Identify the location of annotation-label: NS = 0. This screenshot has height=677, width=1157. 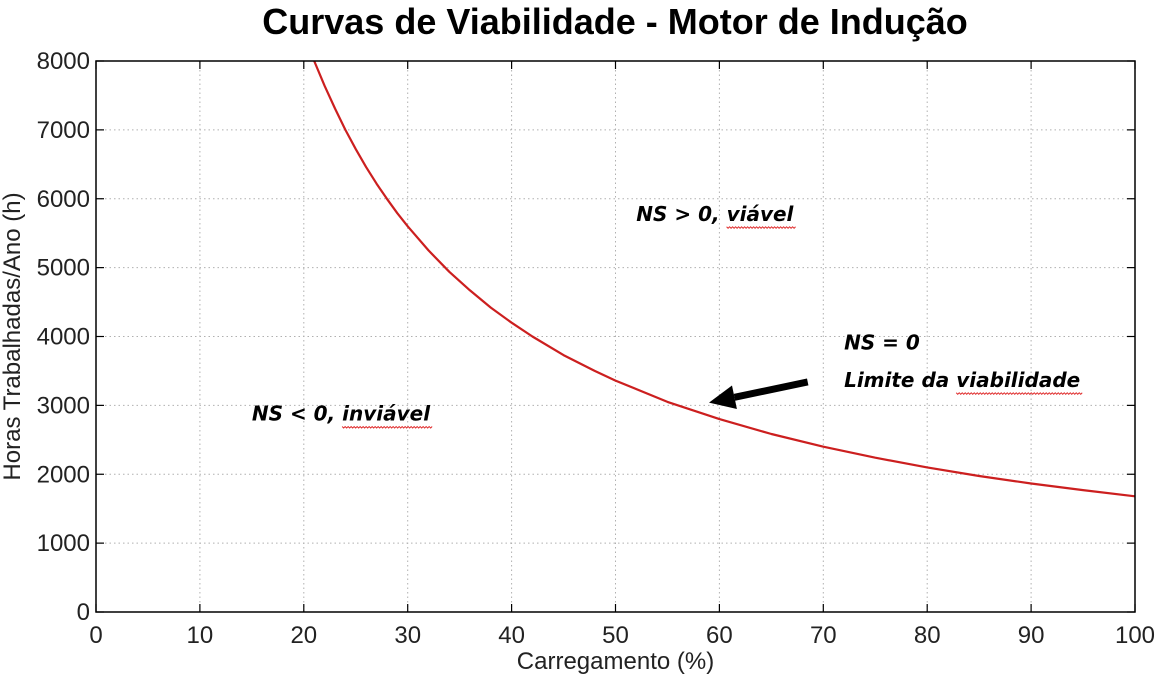
(882, 343).